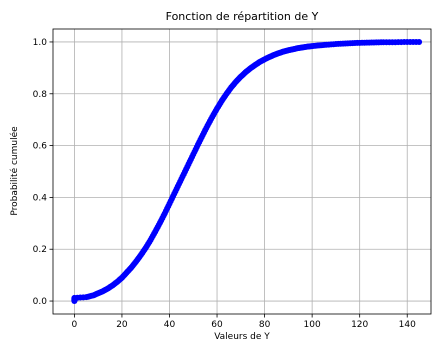 The height and width of the screenshot is (345, 436). I want to click on y-tick-label: 0.6, so click(40, 147).